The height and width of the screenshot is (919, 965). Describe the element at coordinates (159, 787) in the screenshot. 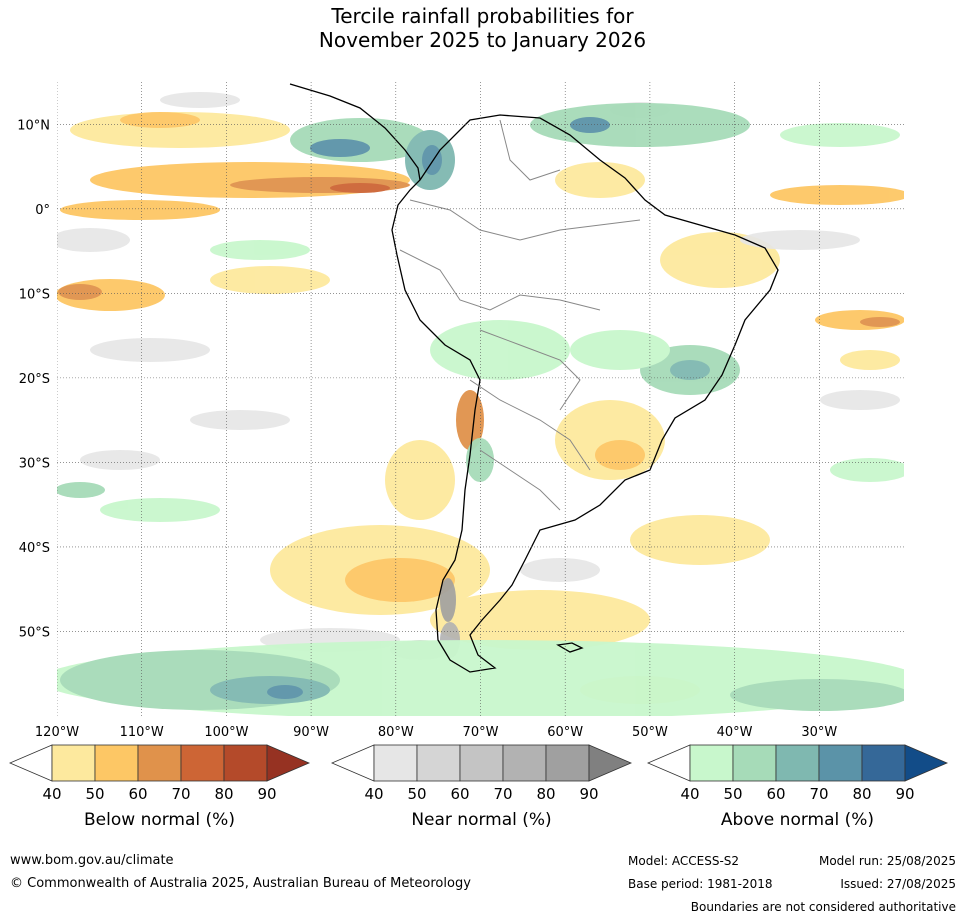

I see `colorbar-below: 40 50 60 70 80 90 Below normal (%)` at that location.